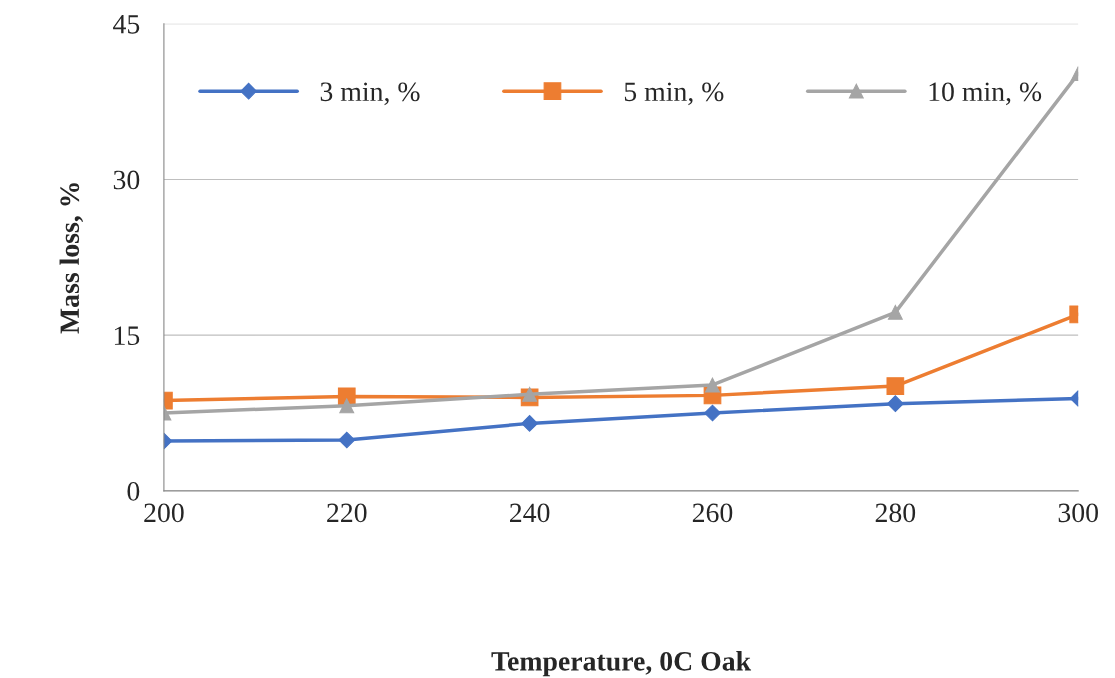 The image size is (1115, 678). What do you see at coordinates (895, 513) in the screenshot?
I see `x-tick-label: 280` at bounding box center [895, 513].